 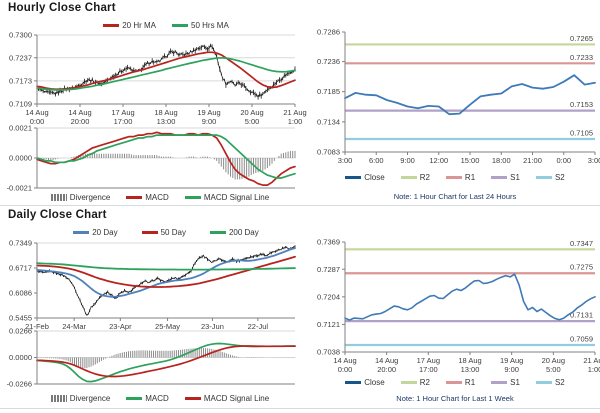 I want to click on daily-section-title: Daily Close Chart, so click(x=57, y=215).